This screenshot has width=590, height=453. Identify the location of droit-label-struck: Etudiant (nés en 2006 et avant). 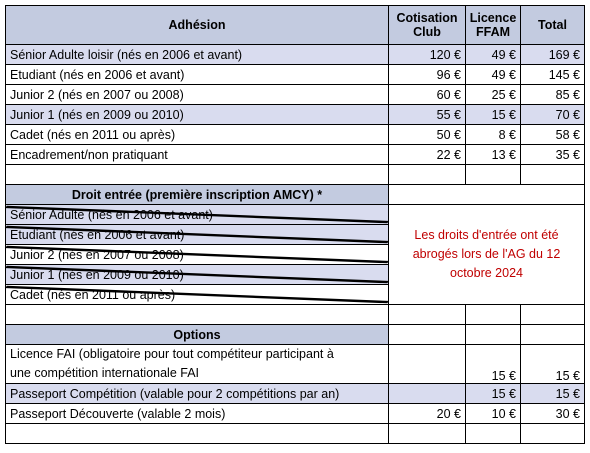
(197, 234).